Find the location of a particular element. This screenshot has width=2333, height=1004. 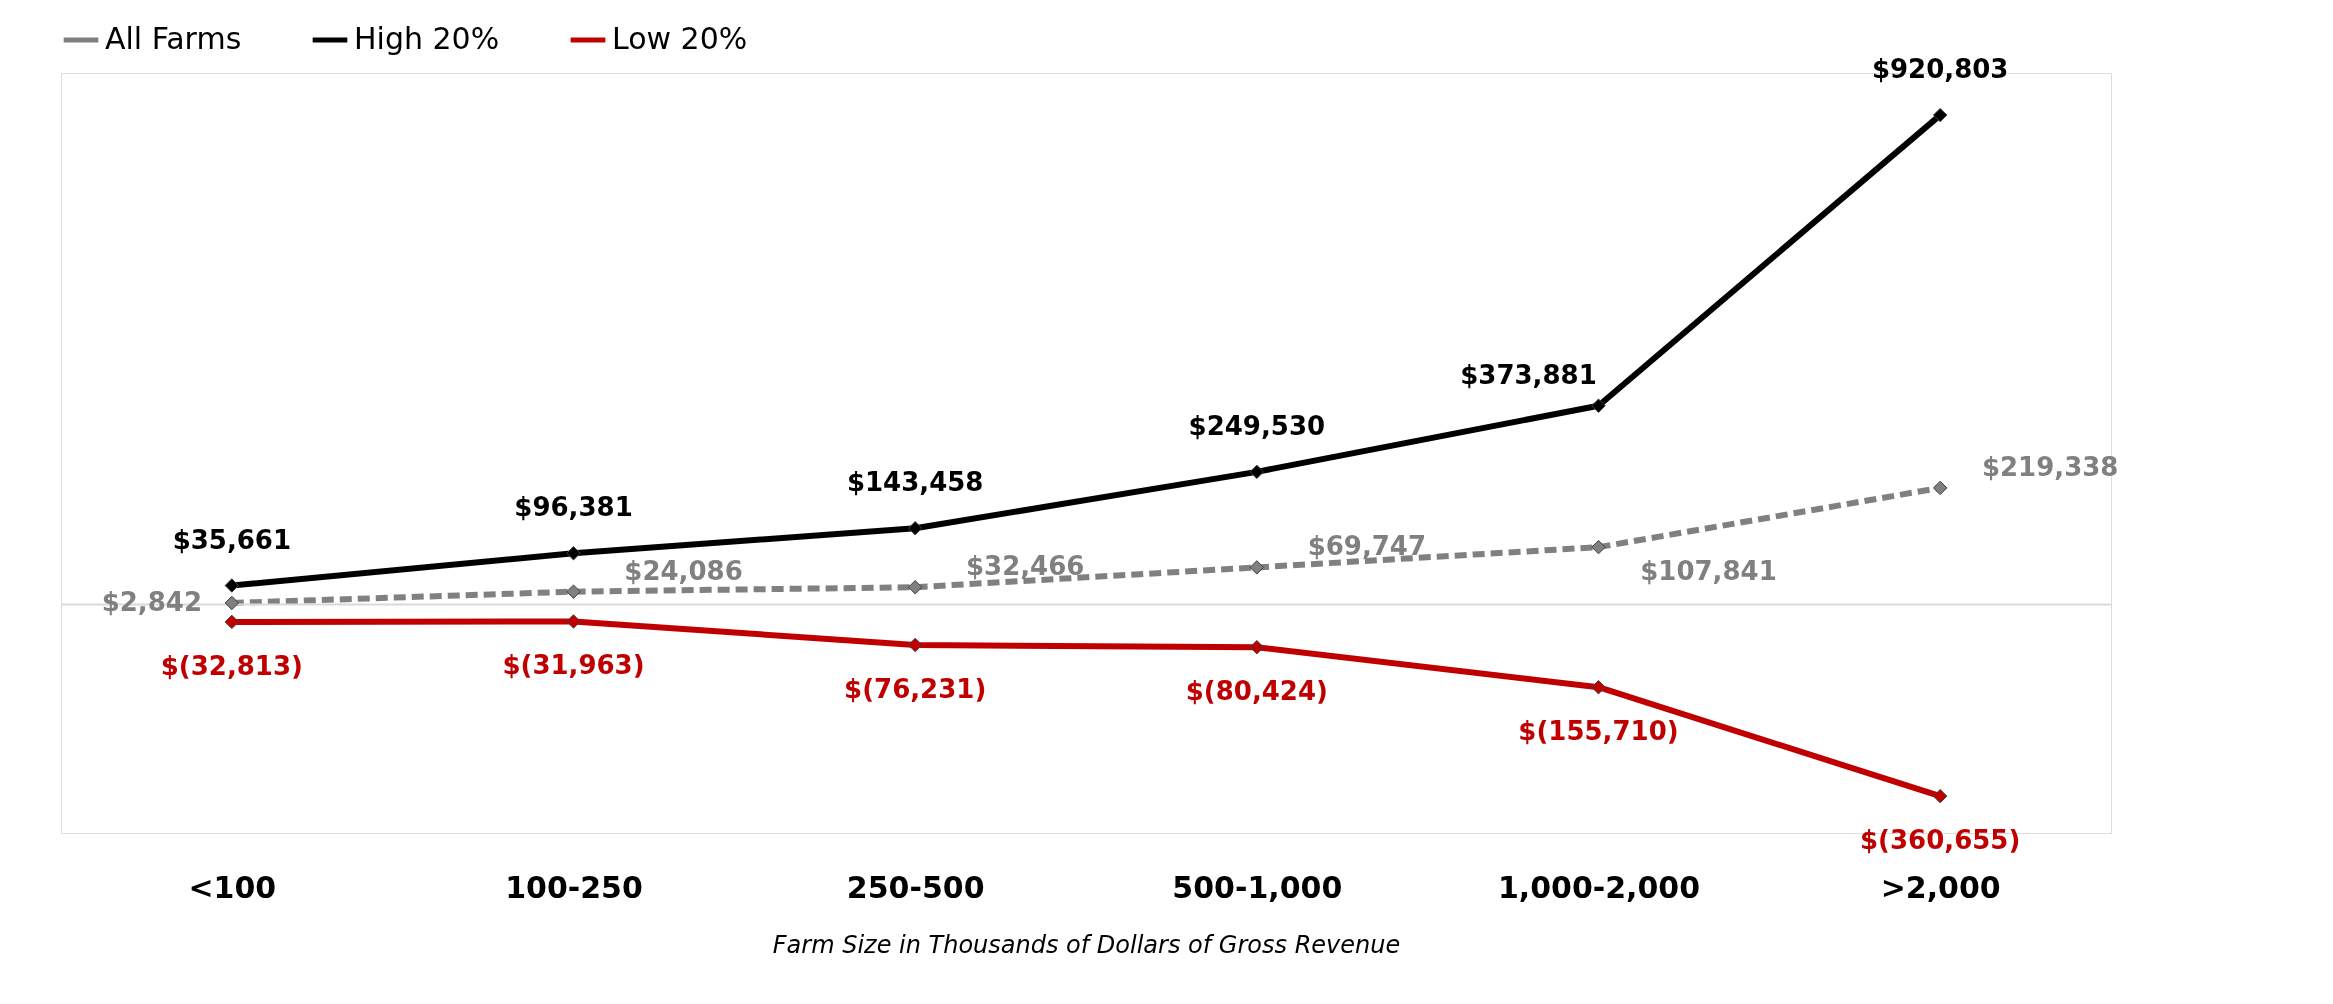

data-label: $35,661 is located at coordinates (232, 539).